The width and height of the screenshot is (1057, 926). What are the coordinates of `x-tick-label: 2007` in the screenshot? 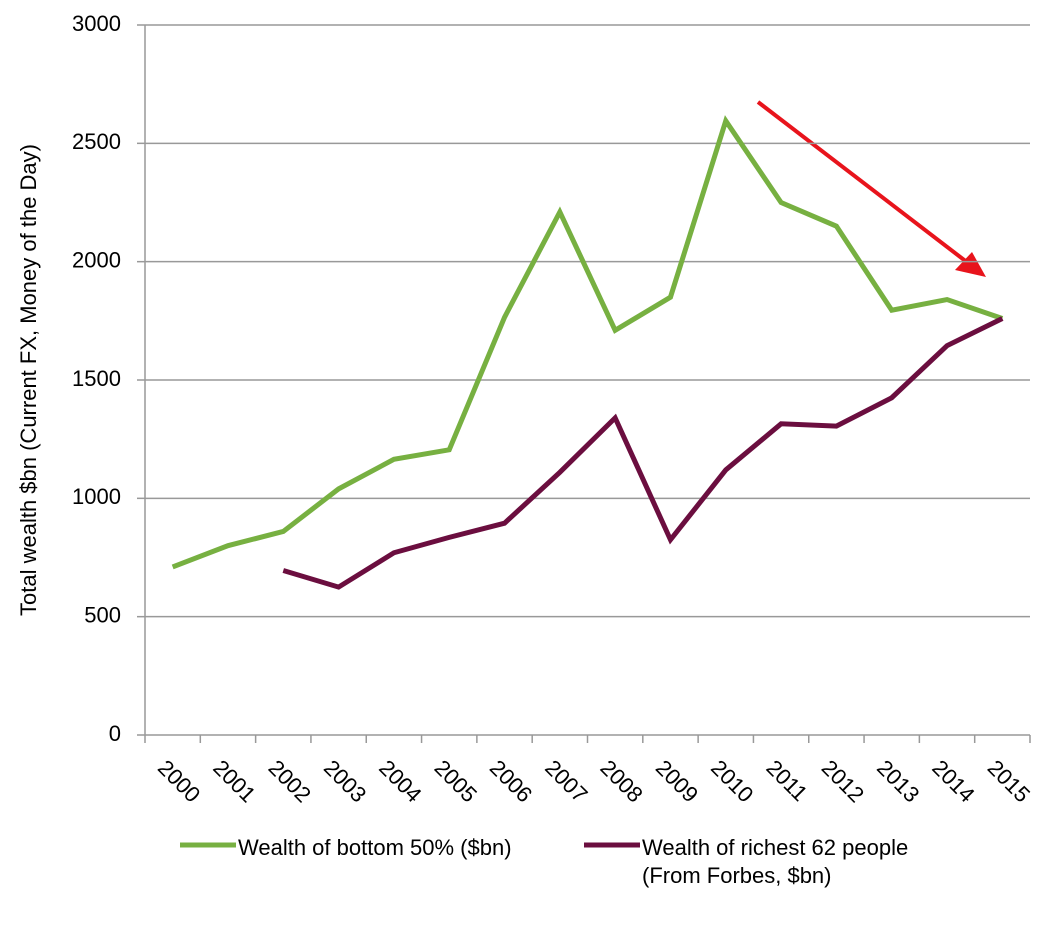 It's located at (566, 781).